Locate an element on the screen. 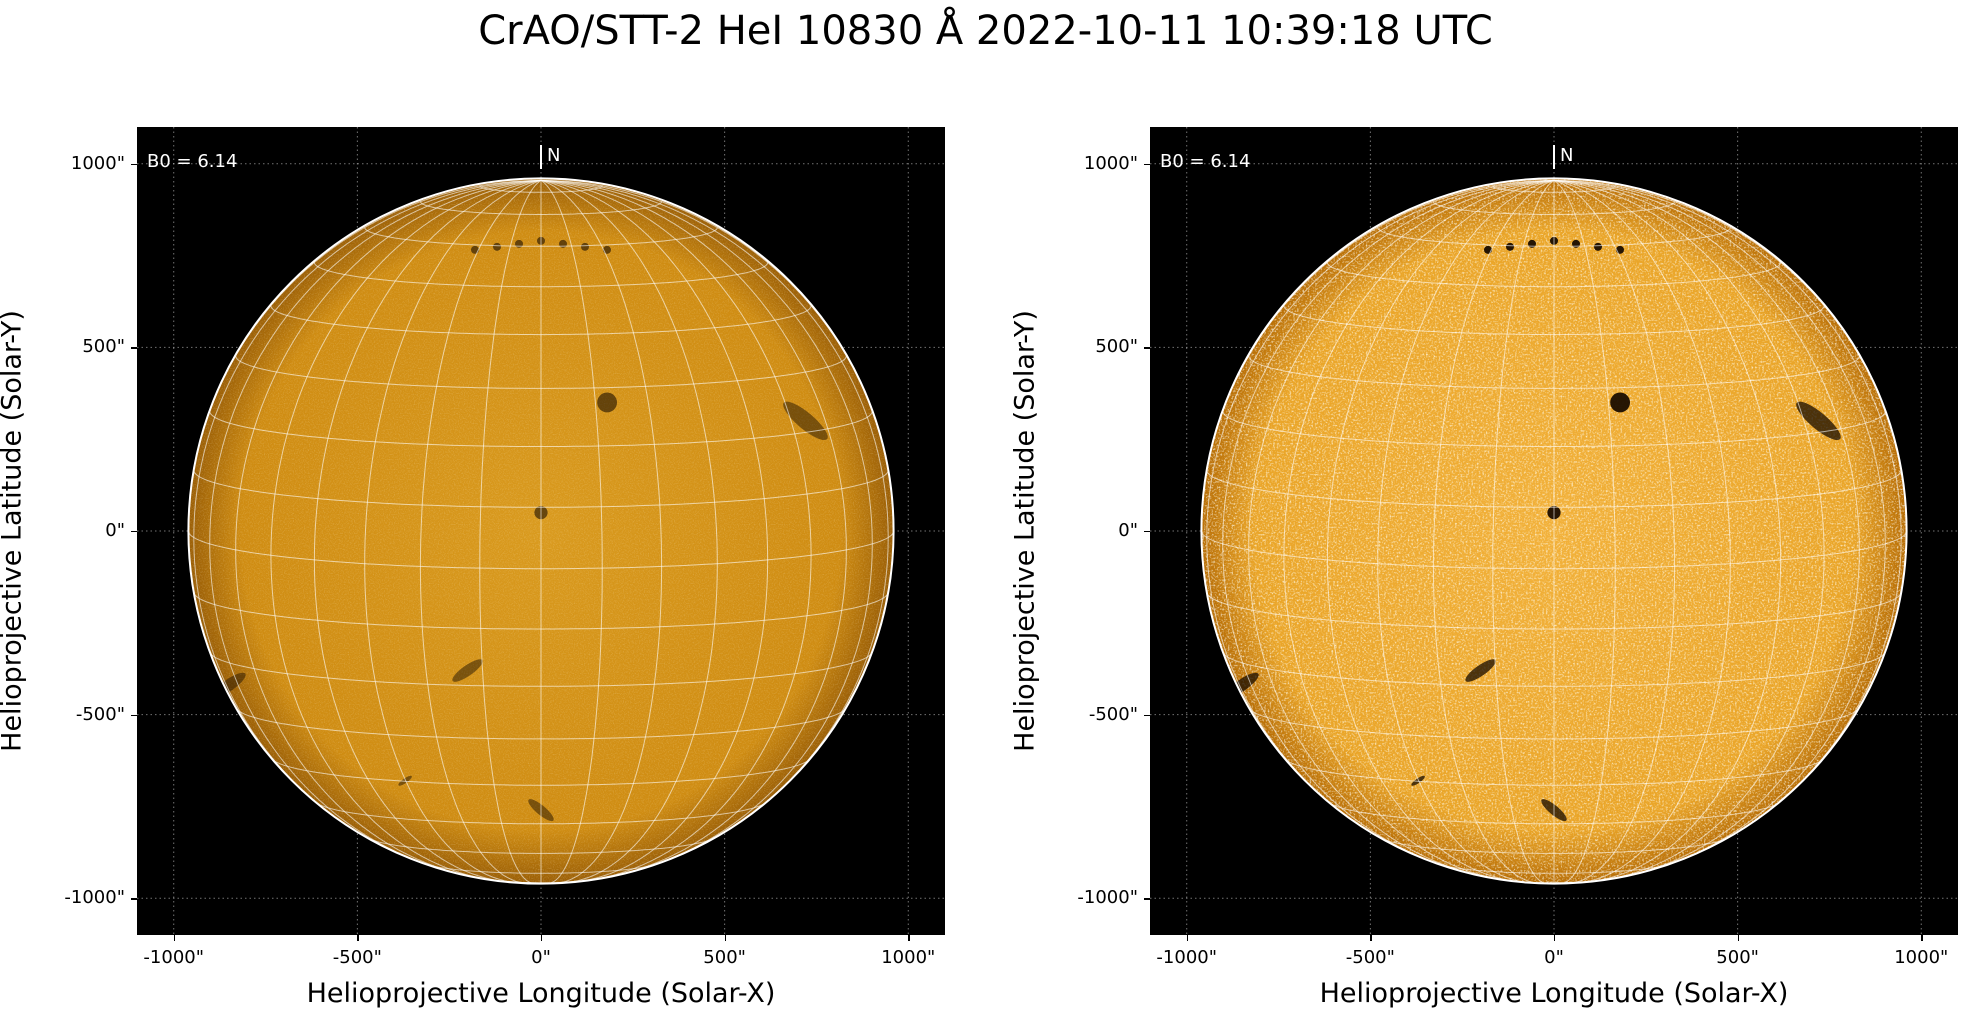  y-axis-label: Helioprojective Latitude (Solar-Y) is located at coordinates (1025, 531).